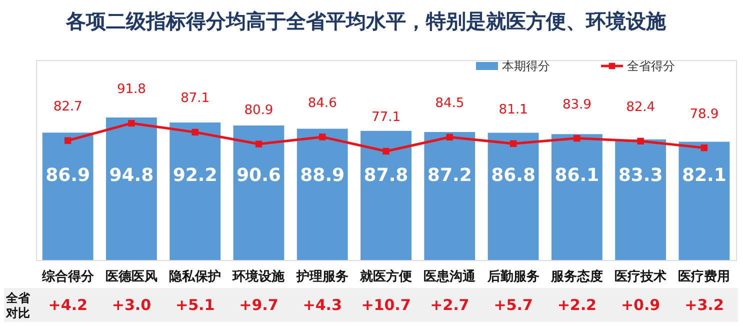 The height and width of the screenshot is (330, 743). I want to click on text: +4.2, so click(68, 305).